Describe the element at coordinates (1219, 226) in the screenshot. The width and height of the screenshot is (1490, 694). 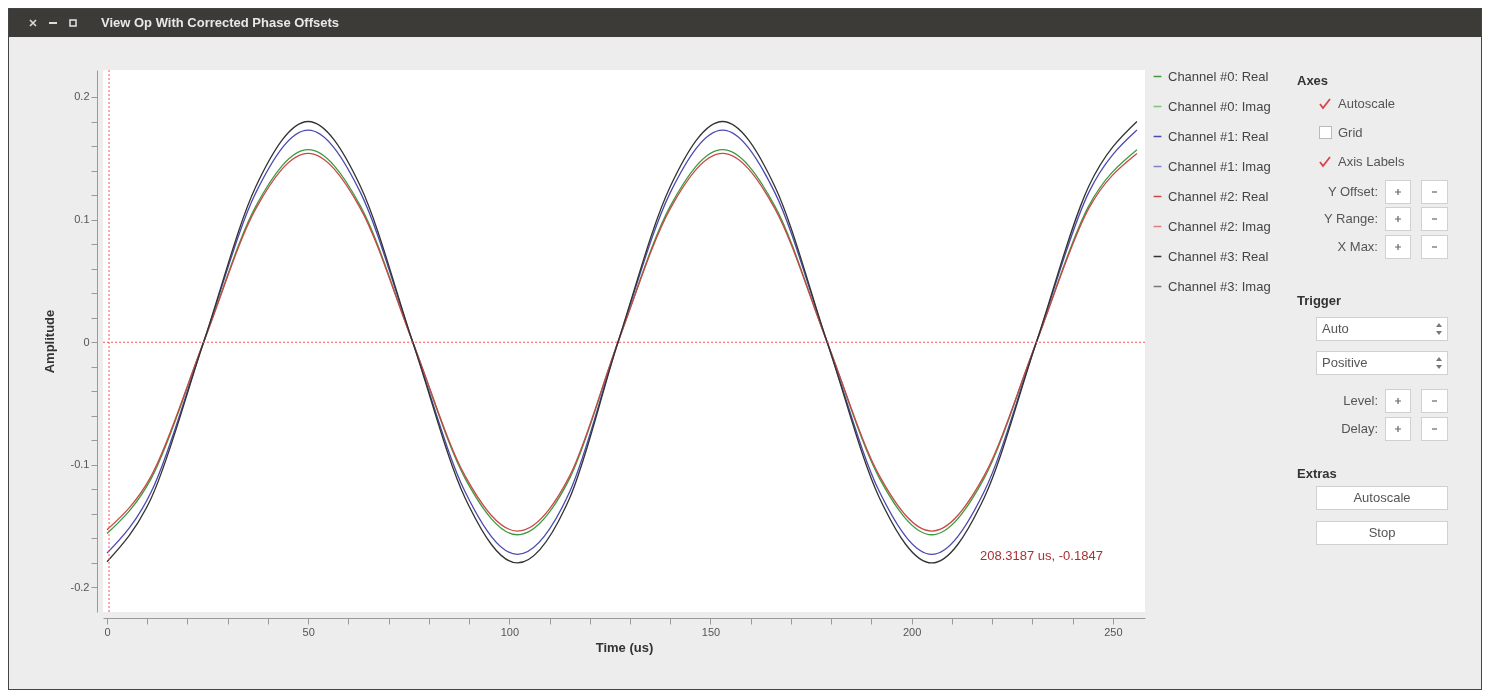
I see `legend-label: Channel #2: Imag` at that location.